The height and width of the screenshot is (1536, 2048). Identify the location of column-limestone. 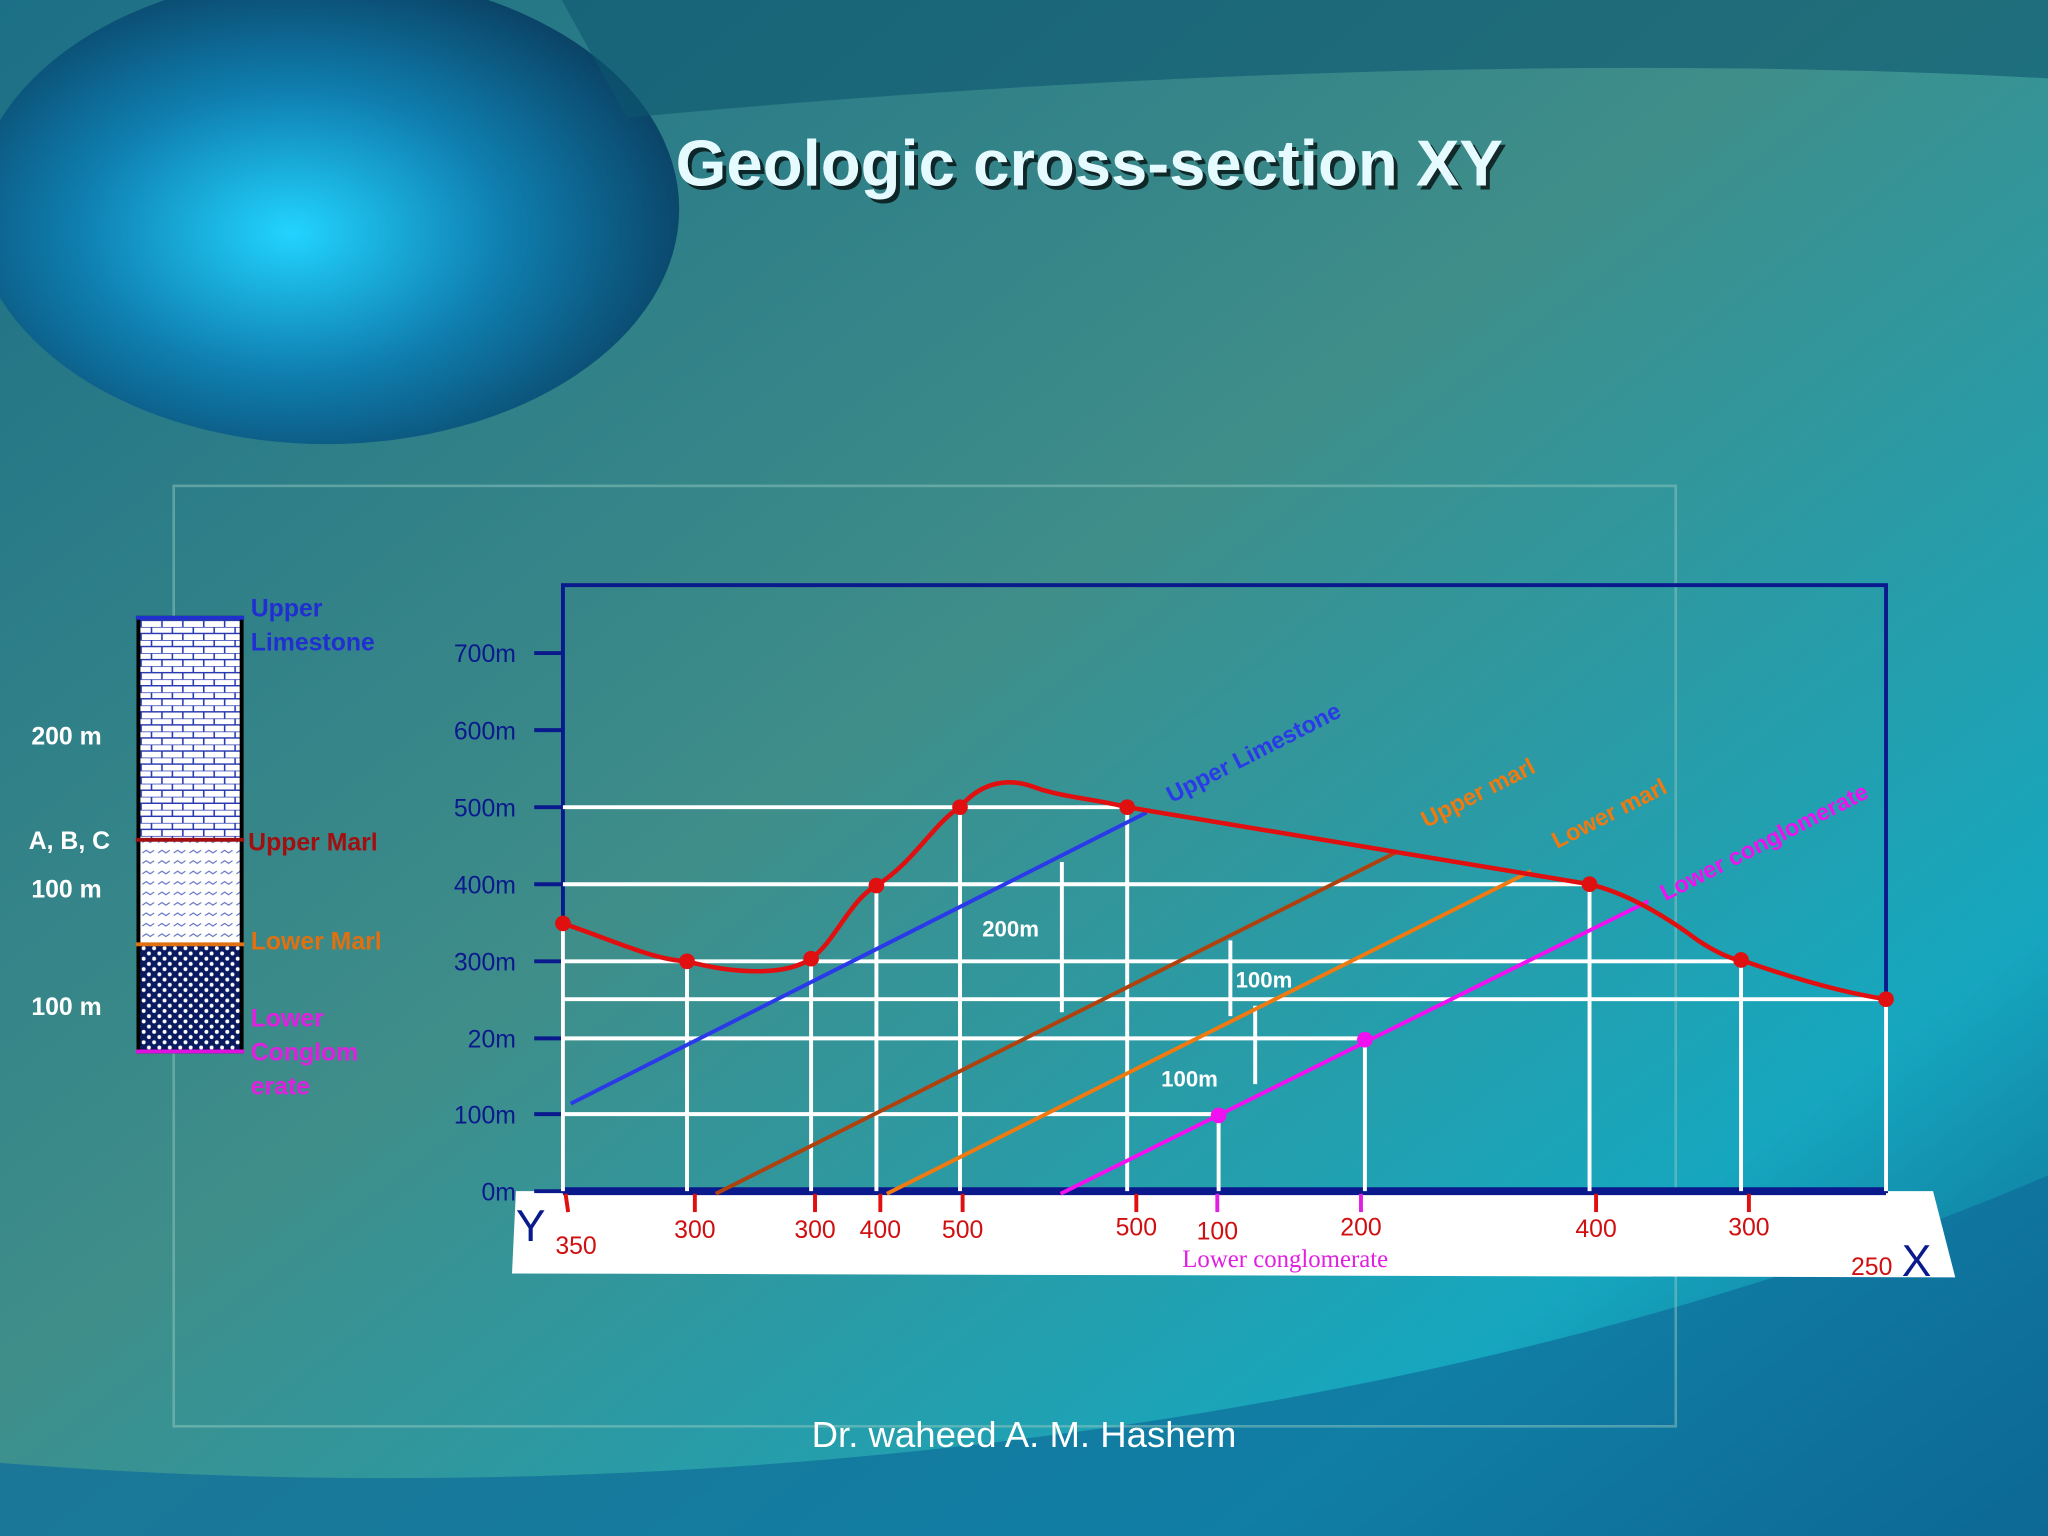
(190, 728).